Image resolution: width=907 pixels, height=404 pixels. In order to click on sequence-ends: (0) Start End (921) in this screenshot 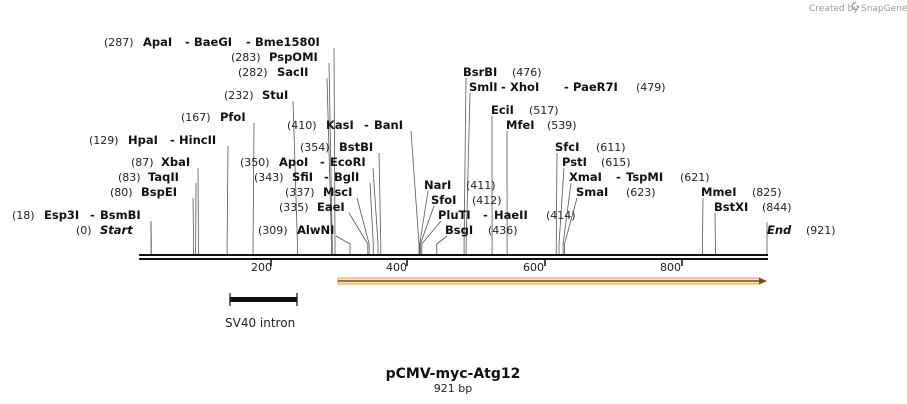, I will do `click(456, 230)`.